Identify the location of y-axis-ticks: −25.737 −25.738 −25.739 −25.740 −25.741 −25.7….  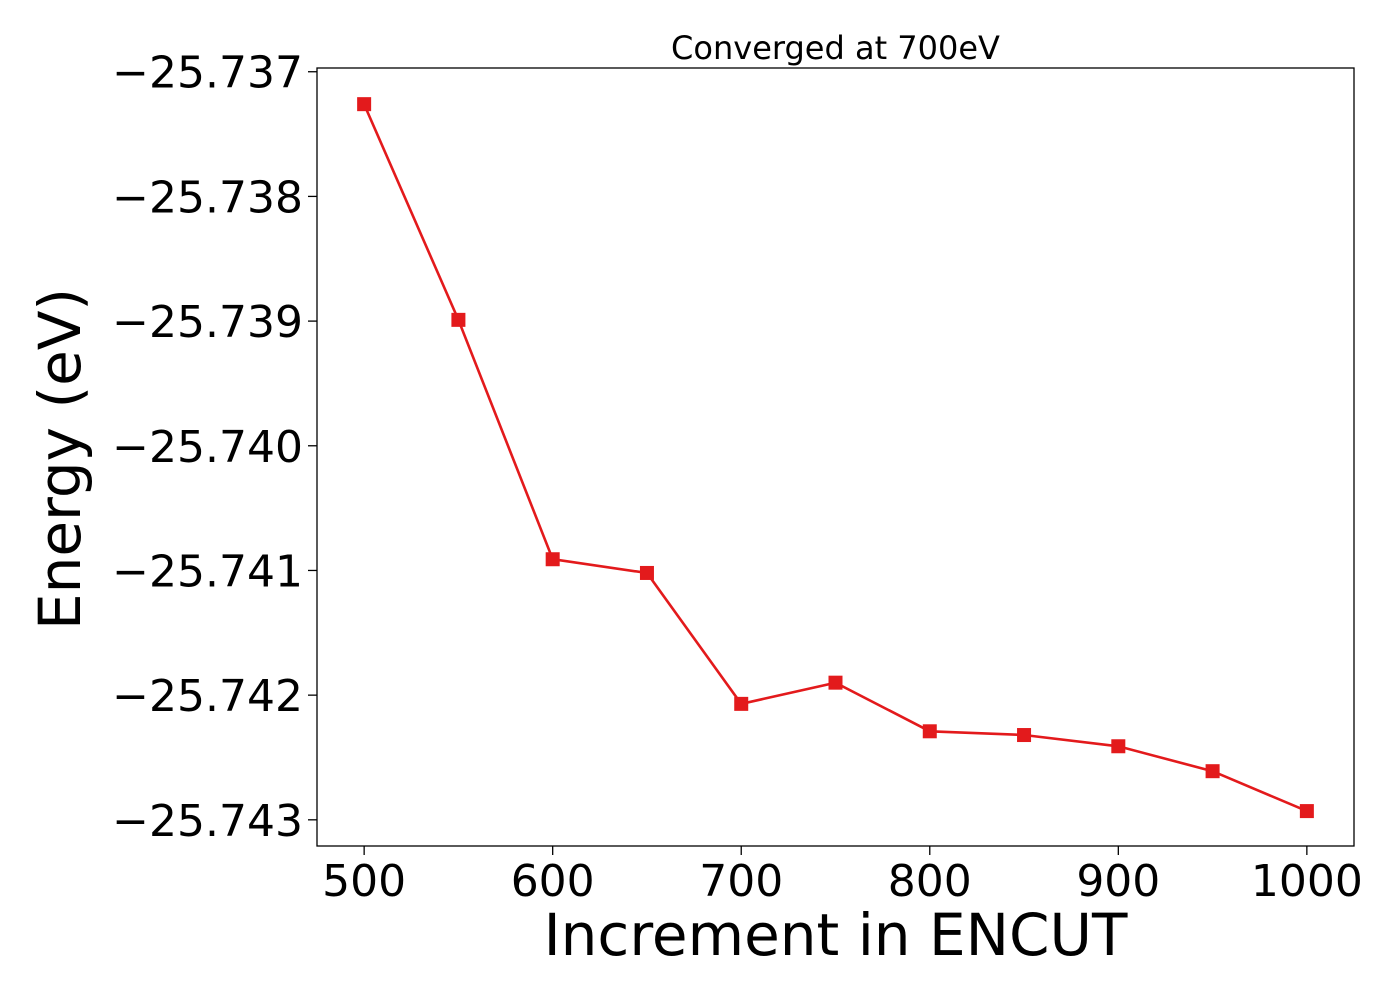
(214, 447).